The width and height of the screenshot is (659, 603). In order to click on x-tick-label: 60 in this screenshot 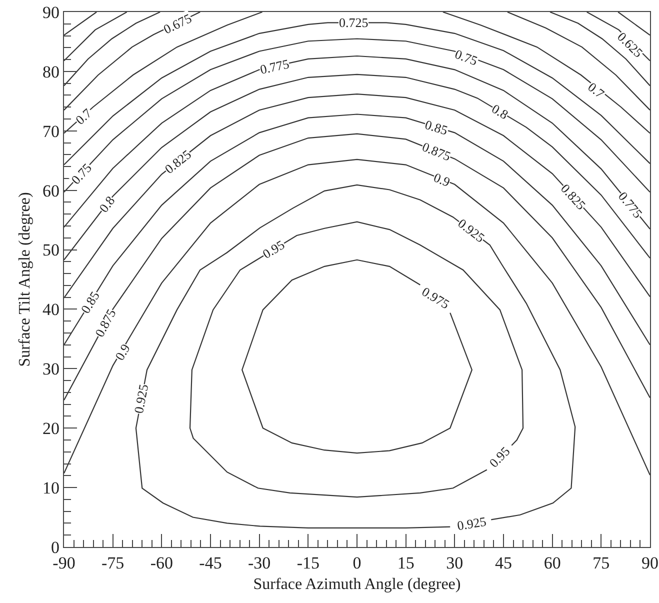, I will do `click(552, 563)`.